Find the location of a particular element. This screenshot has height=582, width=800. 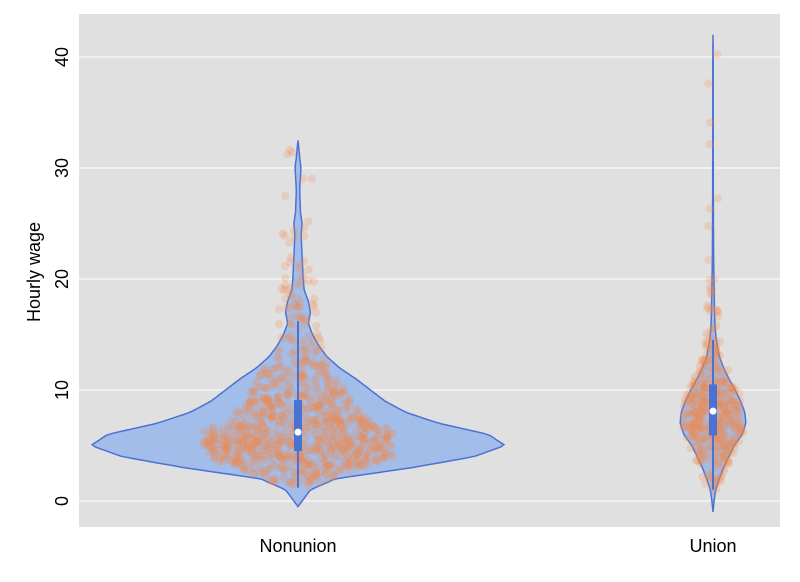

y-tick-label: 10 is located at coordinates (62, 390).